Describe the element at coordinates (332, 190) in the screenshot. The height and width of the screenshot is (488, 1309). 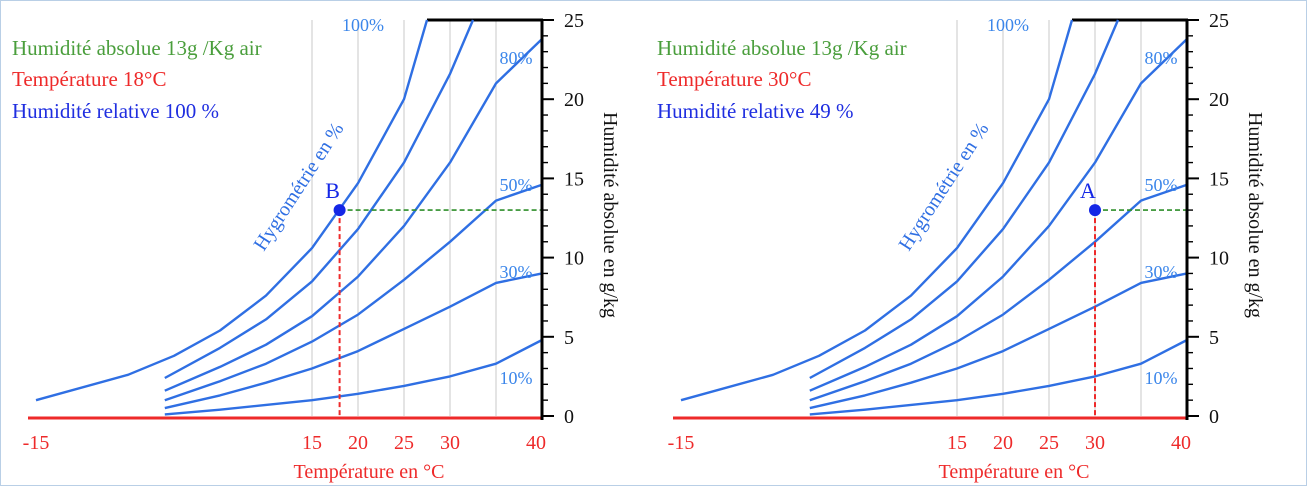
I see `point-label: B` at that location.